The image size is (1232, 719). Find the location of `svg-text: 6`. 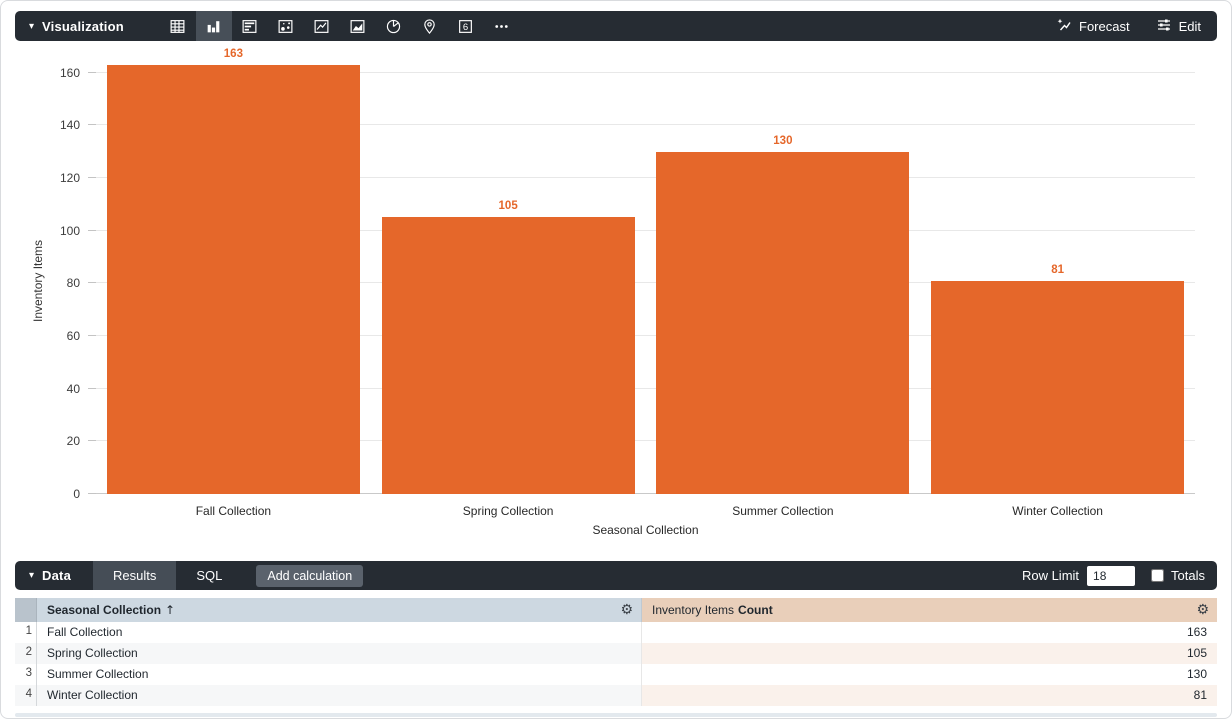

svg-text: 6 is located at coordinates (465, 27).